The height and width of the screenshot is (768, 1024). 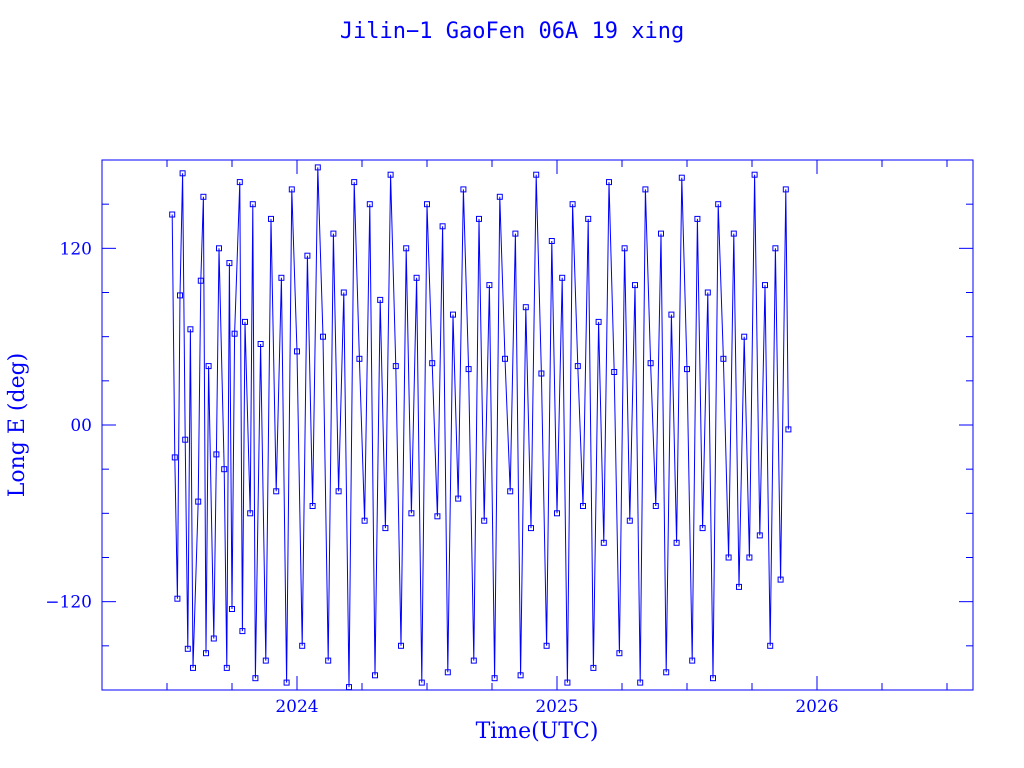 I want to click on x-axis-label: Time(UTC), so click(x=537, y=731).